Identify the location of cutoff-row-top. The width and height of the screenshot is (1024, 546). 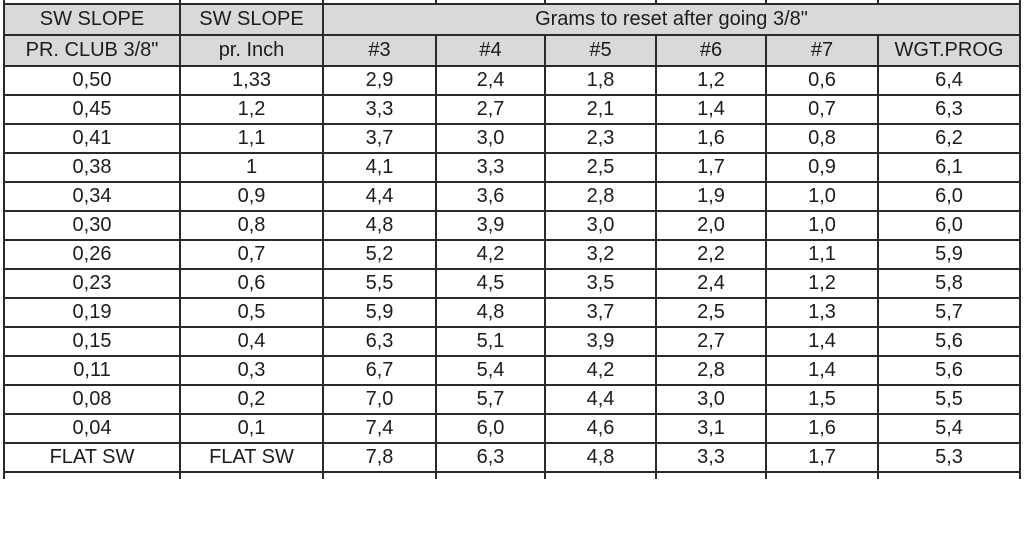
(512, 2).